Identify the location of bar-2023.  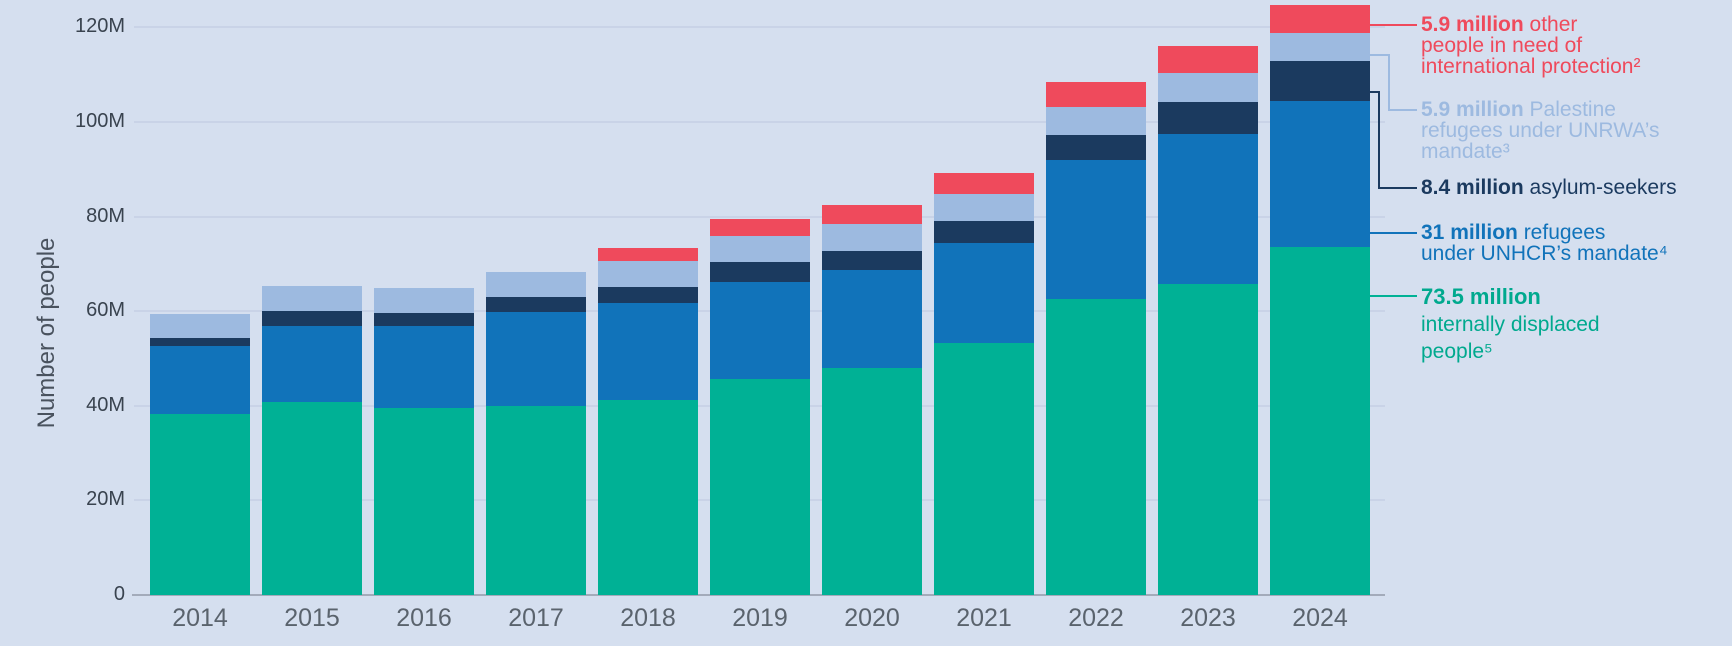
(1208, 320).